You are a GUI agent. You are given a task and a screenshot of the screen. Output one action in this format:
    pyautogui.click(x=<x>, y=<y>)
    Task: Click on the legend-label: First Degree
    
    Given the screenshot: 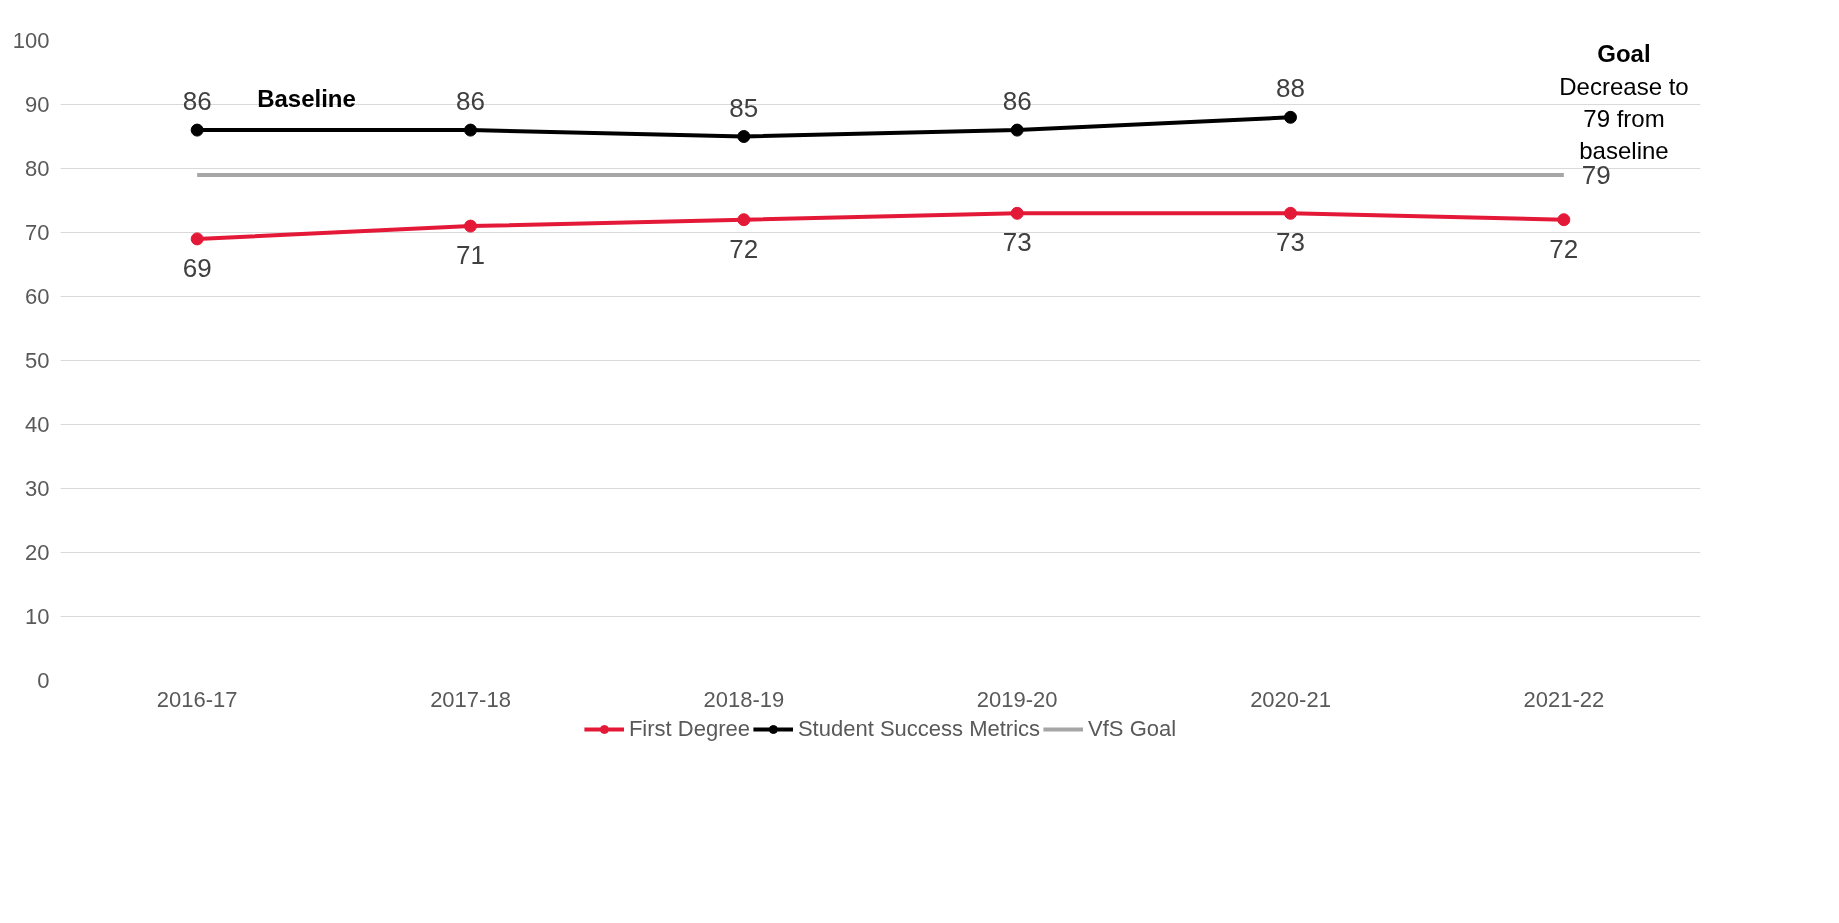 What is the action you would take?
    pyautogui.click(x=689, y=729)
    